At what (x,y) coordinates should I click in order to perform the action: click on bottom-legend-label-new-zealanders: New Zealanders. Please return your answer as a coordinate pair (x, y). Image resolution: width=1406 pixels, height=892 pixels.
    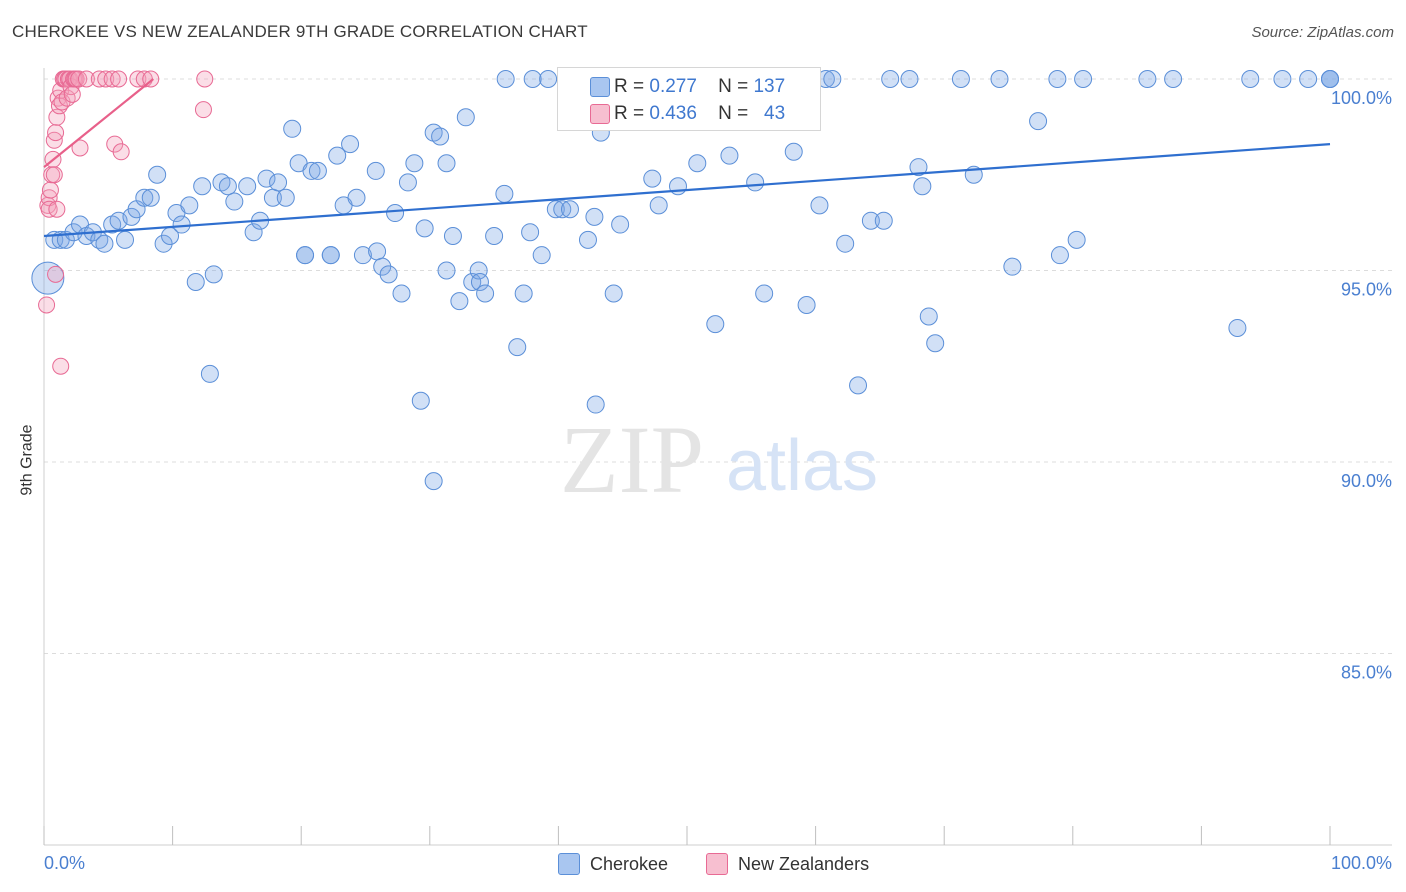
    Looking at the image, I should click on (804, 863).